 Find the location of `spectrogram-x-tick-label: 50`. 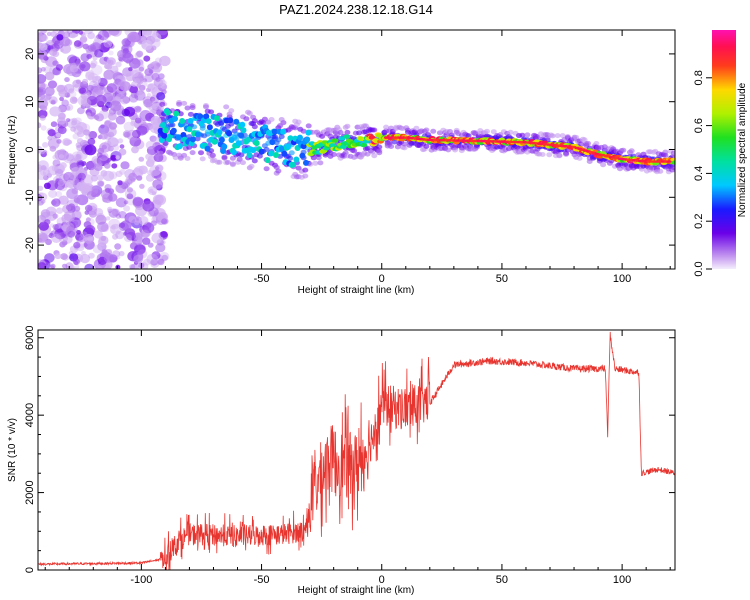

spectrogram-x-tick-label: 50 is located at coordinates (502, 279).